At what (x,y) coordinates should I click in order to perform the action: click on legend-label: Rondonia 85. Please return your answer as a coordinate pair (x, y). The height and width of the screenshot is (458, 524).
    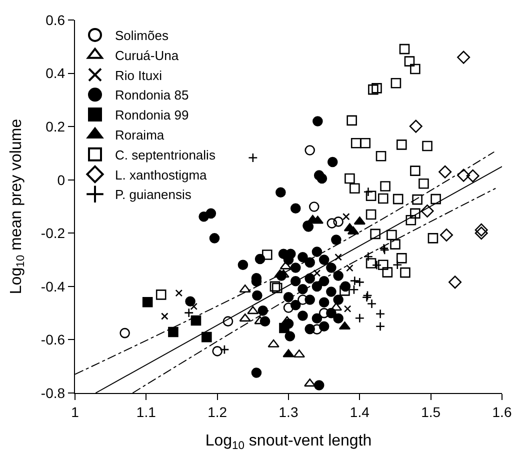
    Looking at the image, I should click on (152, 95).